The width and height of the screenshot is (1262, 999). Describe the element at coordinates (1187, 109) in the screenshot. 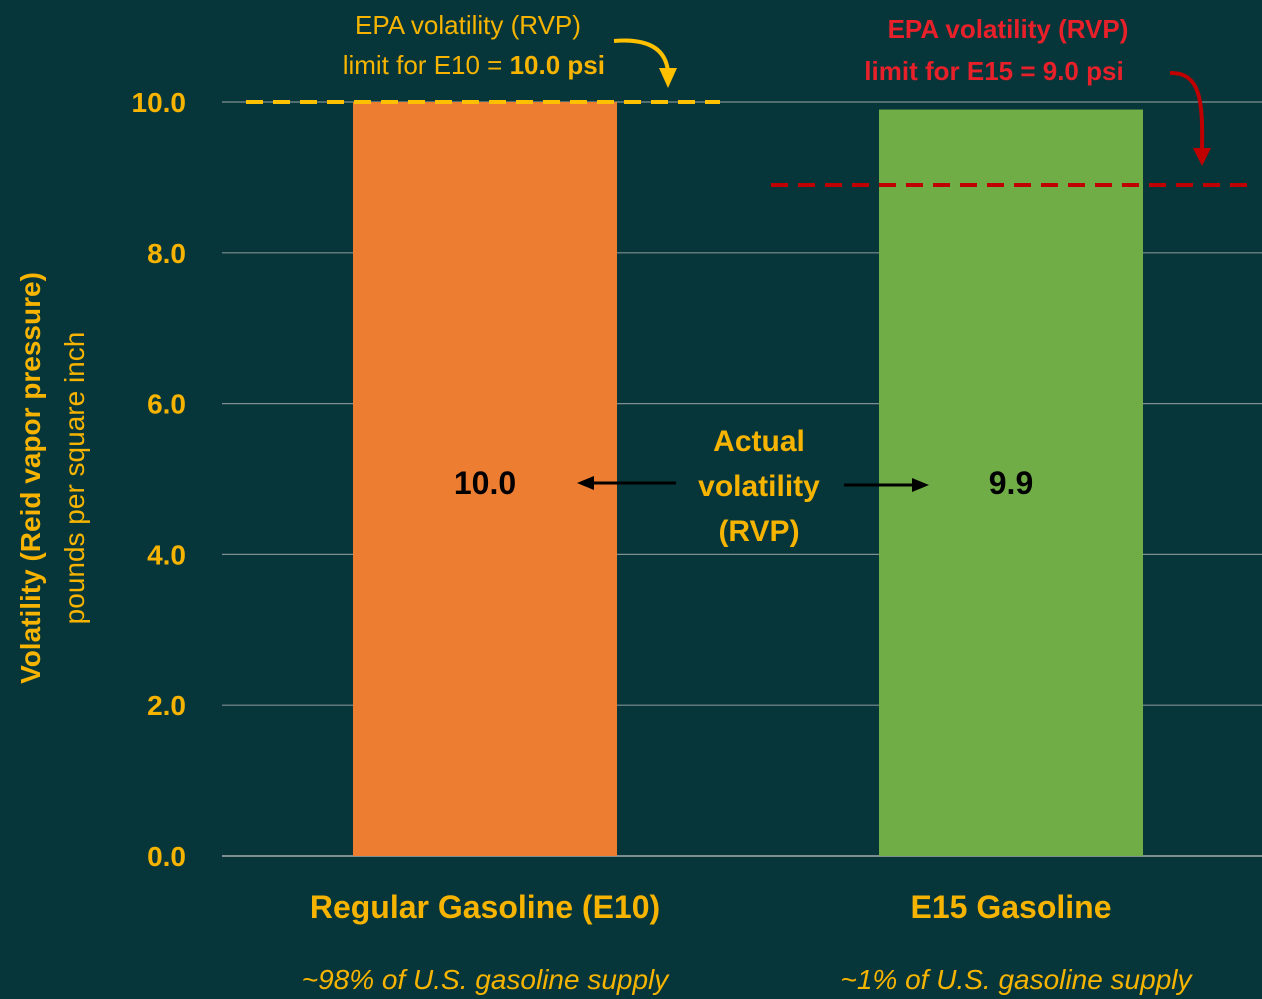

I see `limit-e15-arrow` at that location.